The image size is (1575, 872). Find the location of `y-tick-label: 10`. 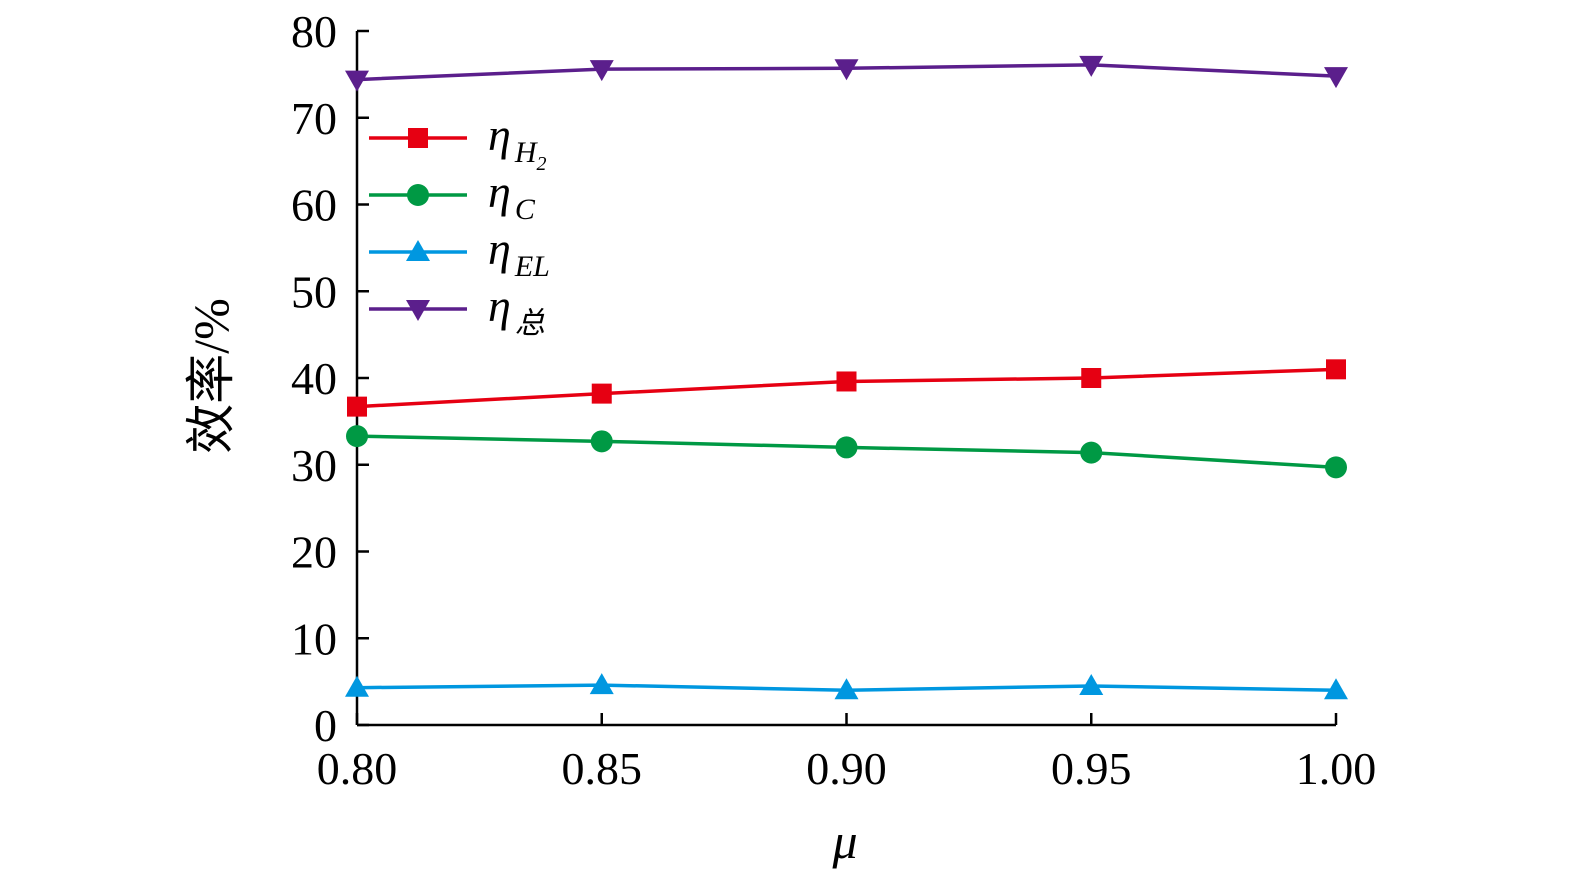

y-tick-label: 10 is located at coordinates (314, 638).